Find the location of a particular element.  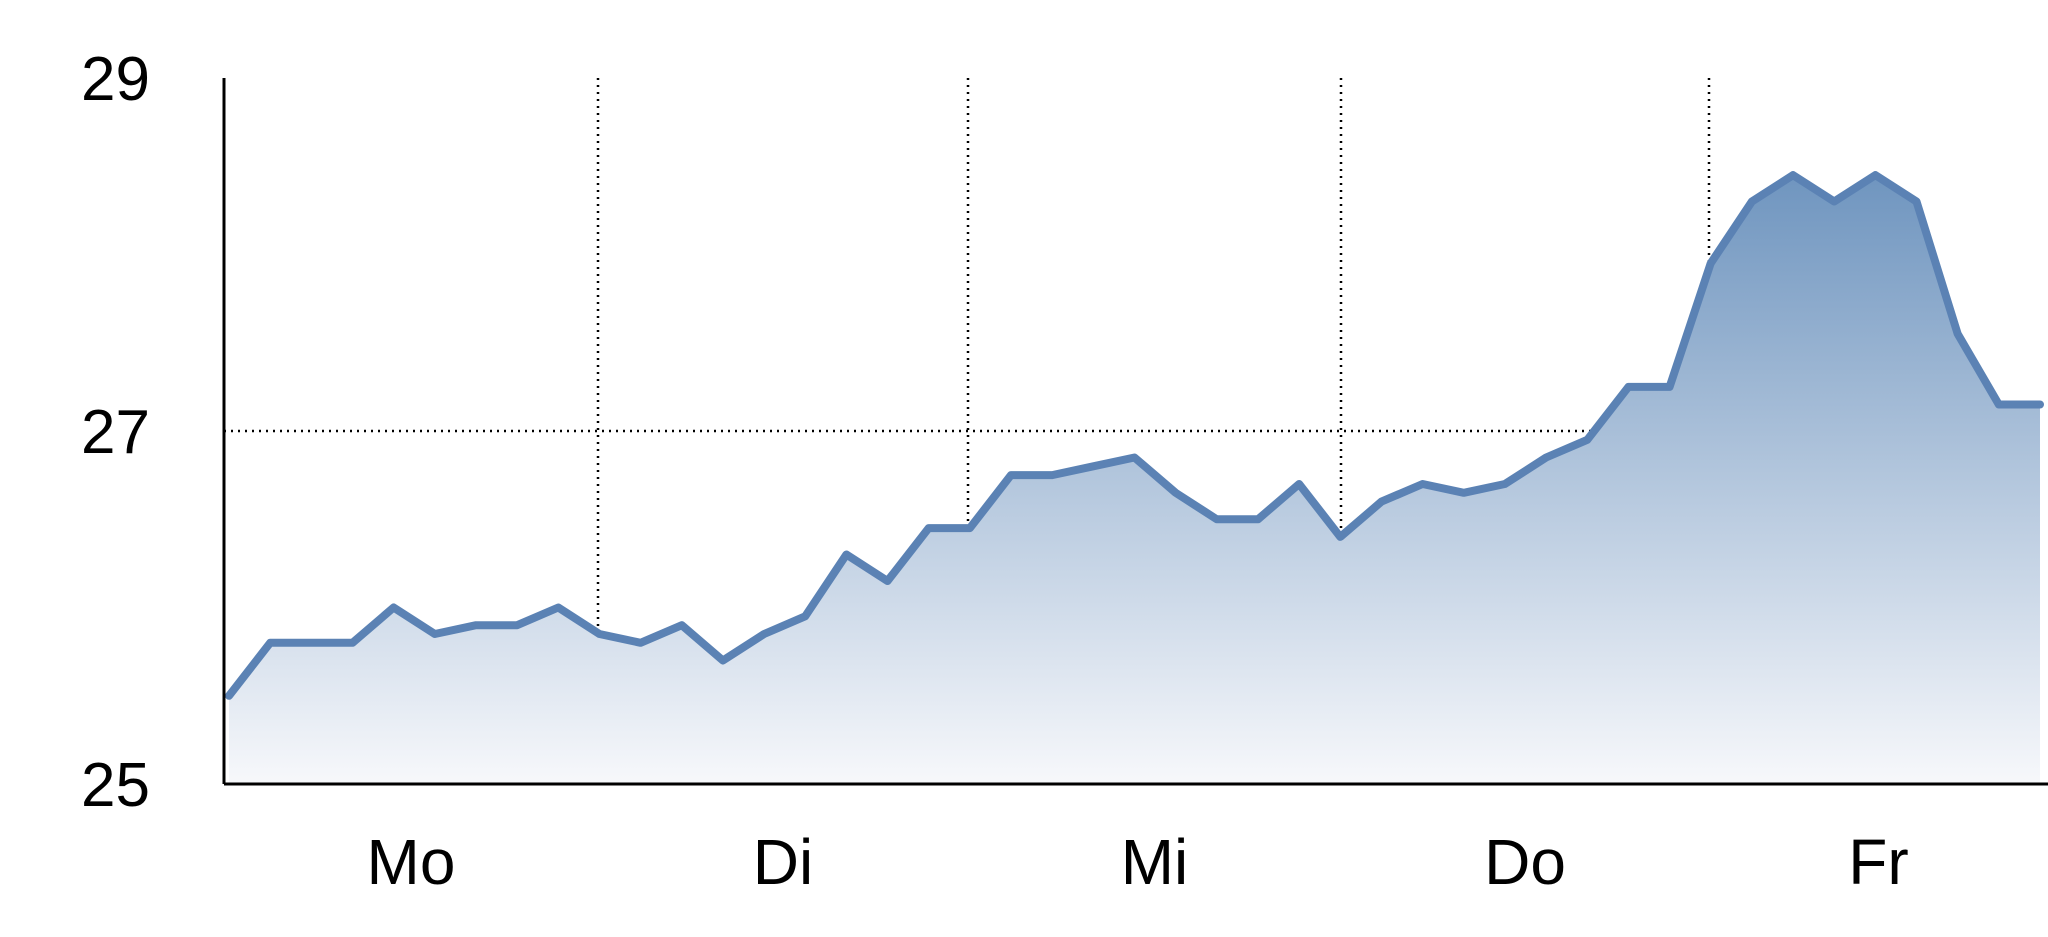

y-tick-label: 29 is located at coordinates (115, 79).